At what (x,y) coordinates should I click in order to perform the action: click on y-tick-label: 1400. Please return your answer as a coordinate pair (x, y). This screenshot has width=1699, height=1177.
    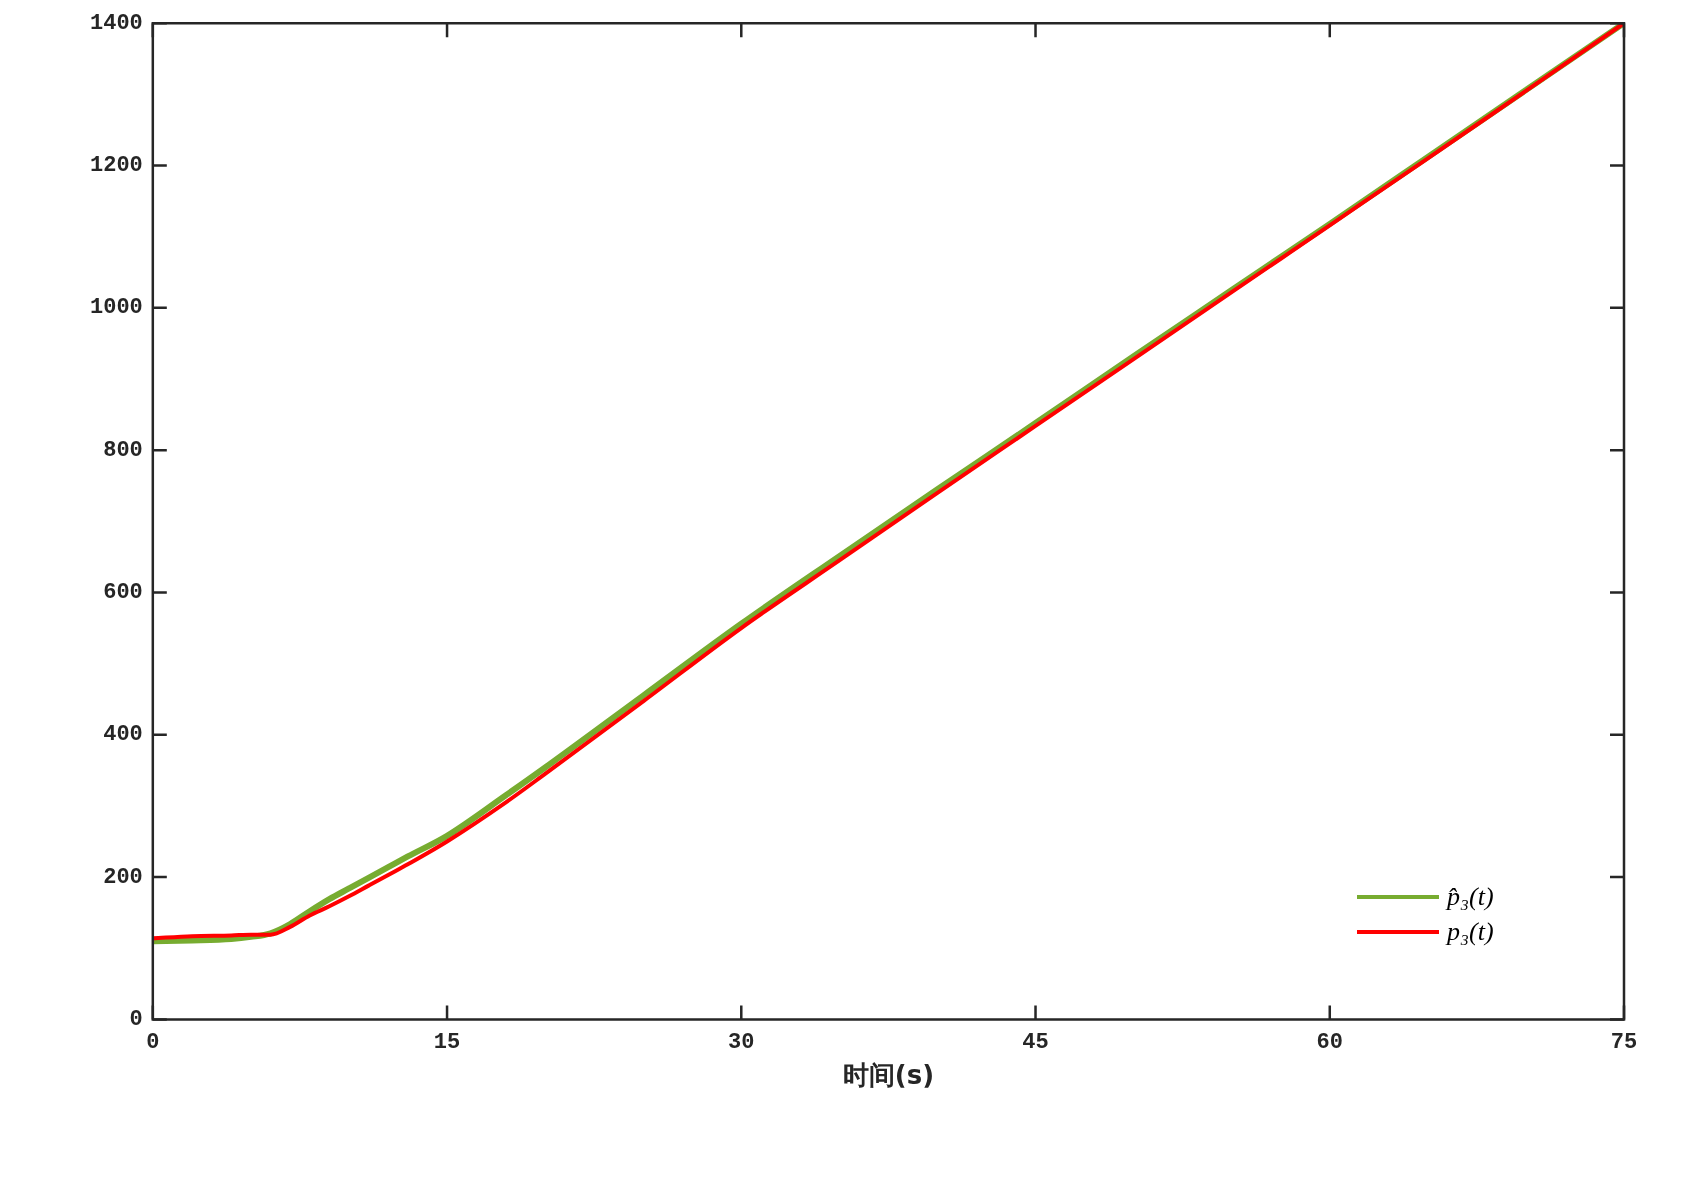
    Looking at the image, I should click on (116, 23).